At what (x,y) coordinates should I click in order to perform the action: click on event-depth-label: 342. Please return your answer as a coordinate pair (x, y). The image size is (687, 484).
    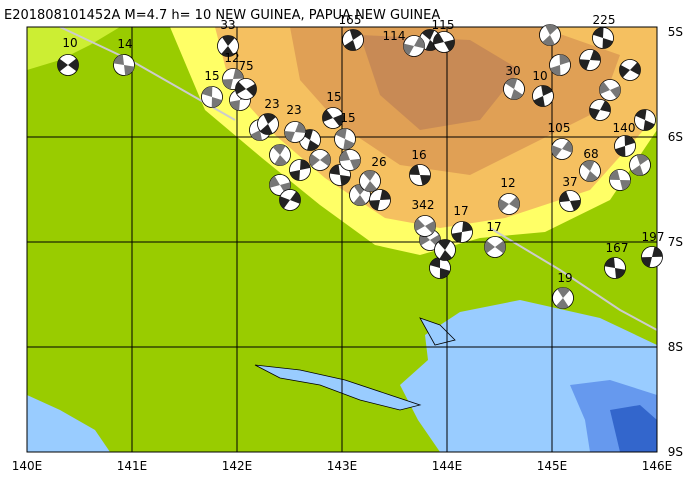
    Looking at the image, I should click on (423, 205).